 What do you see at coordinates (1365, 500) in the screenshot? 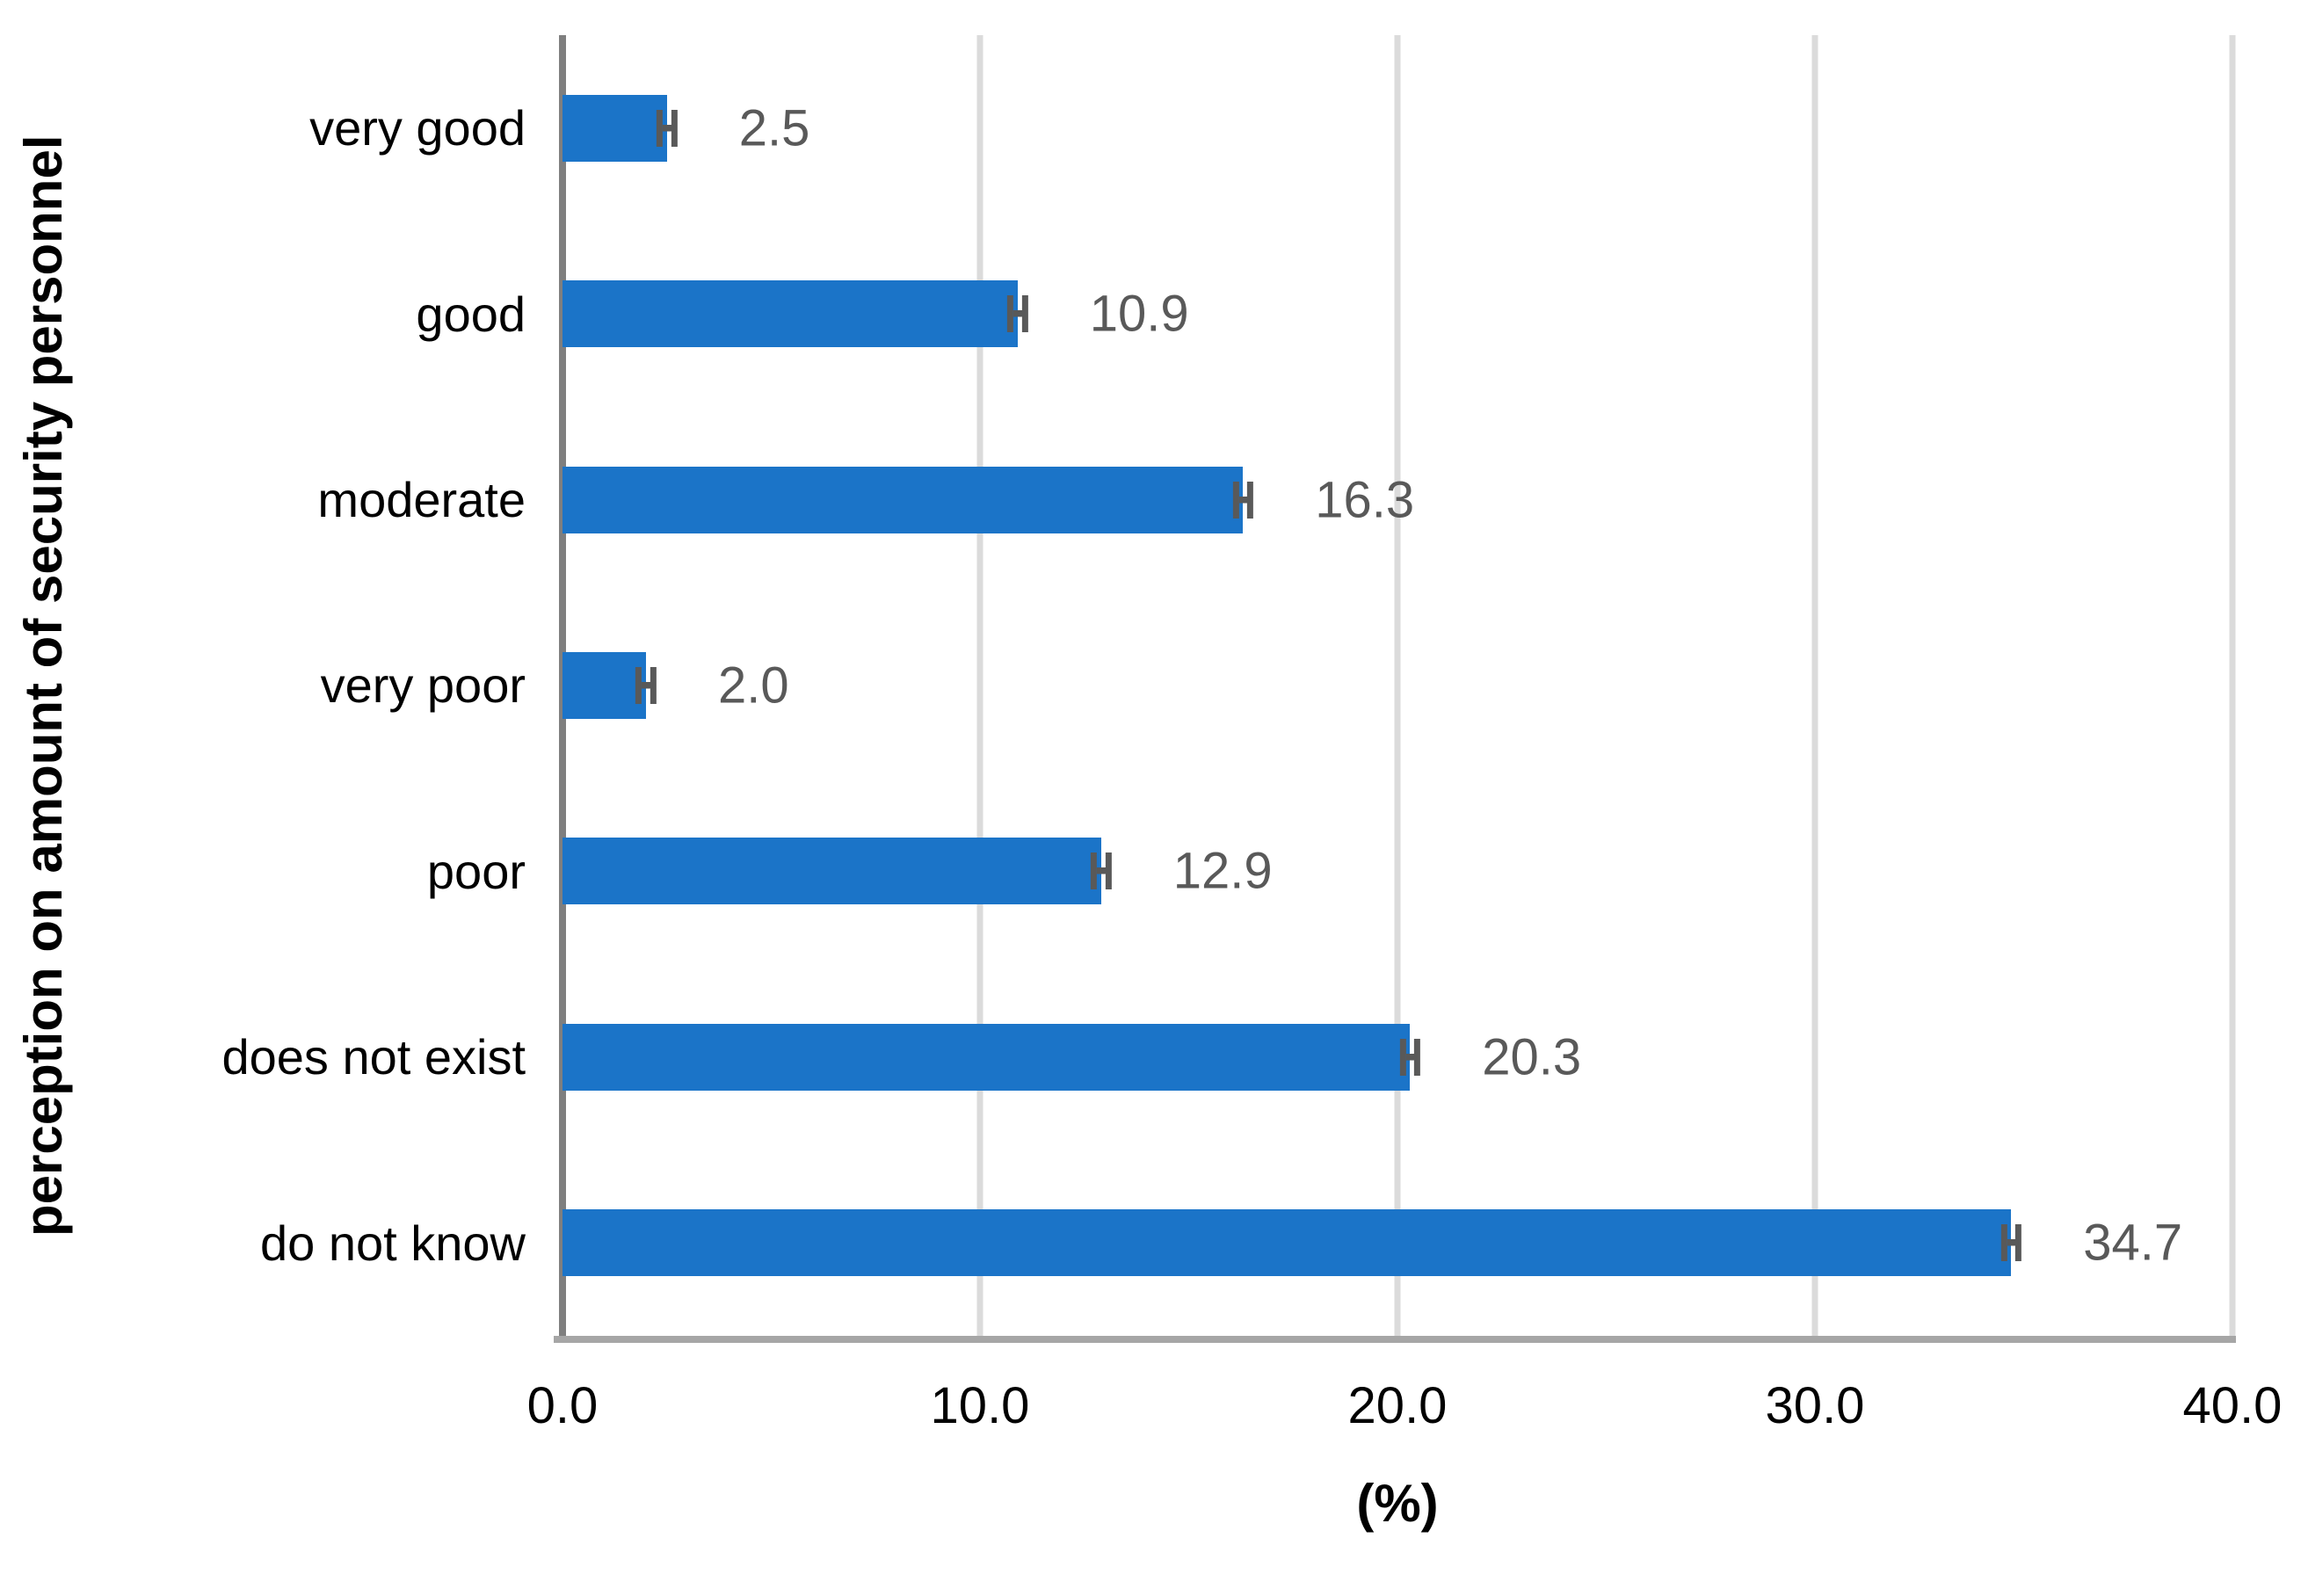
I see `value-label: 16.3` at bounding box center [1365, 500].